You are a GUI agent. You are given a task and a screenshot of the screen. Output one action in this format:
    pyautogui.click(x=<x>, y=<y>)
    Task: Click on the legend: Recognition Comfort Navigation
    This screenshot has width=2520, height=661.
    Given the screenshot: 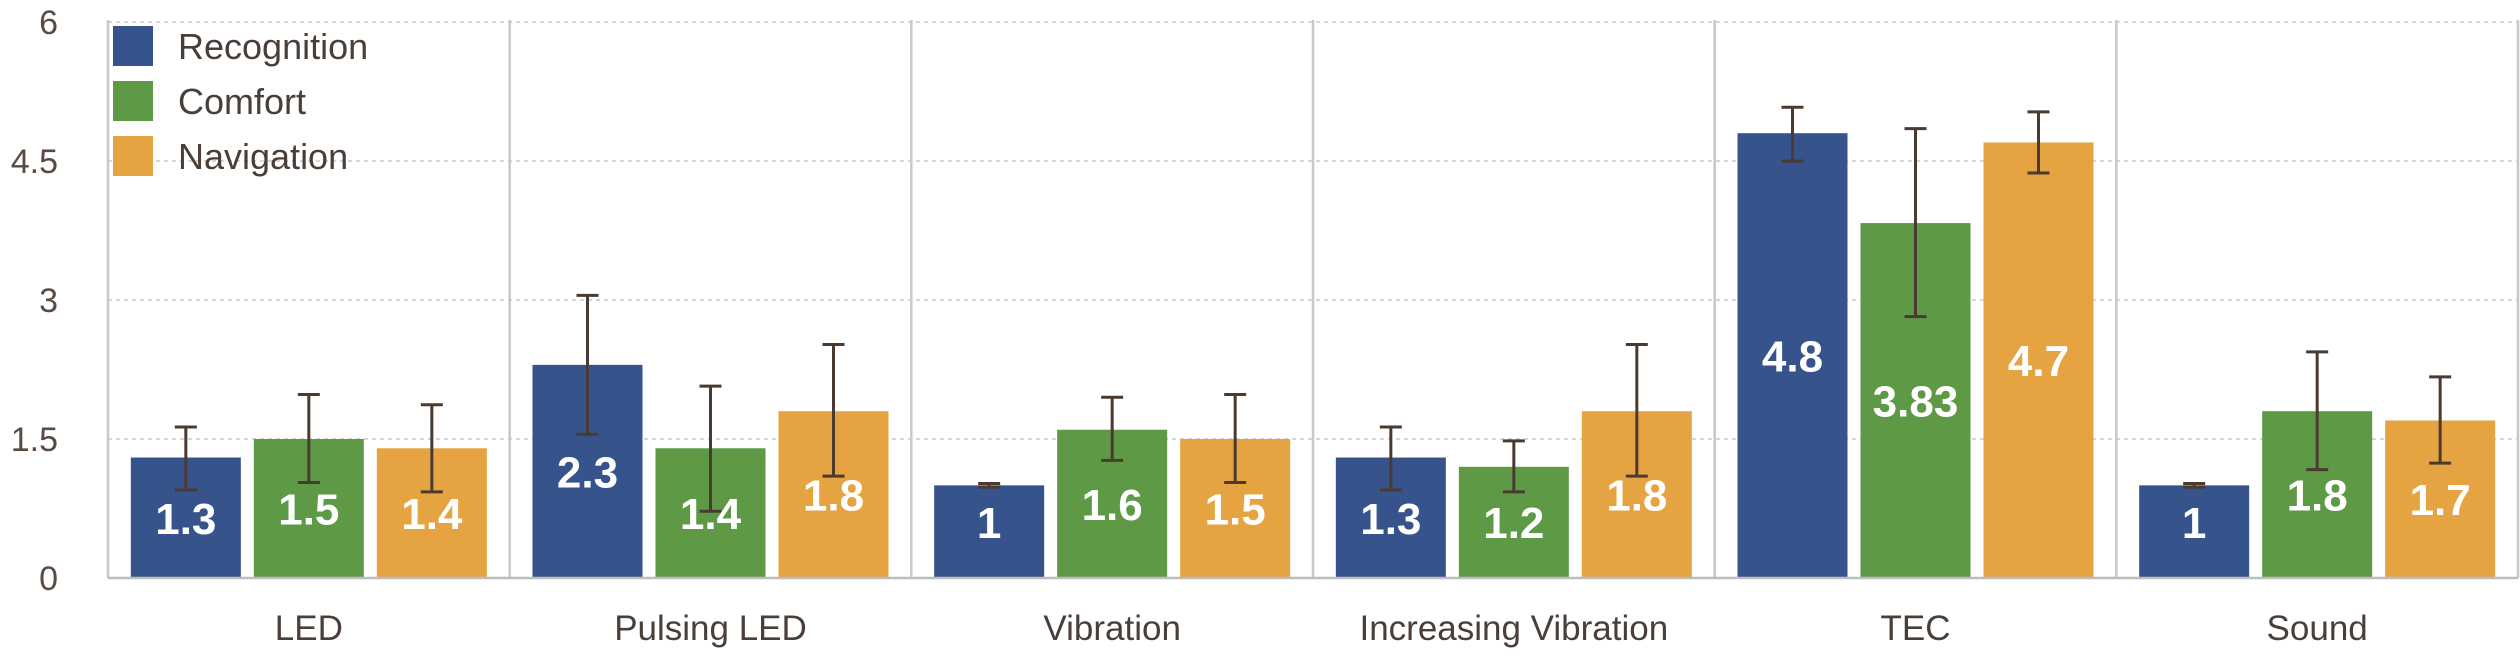 What is the action you would take?
    pyautogui.click(x=240, y=101)
    